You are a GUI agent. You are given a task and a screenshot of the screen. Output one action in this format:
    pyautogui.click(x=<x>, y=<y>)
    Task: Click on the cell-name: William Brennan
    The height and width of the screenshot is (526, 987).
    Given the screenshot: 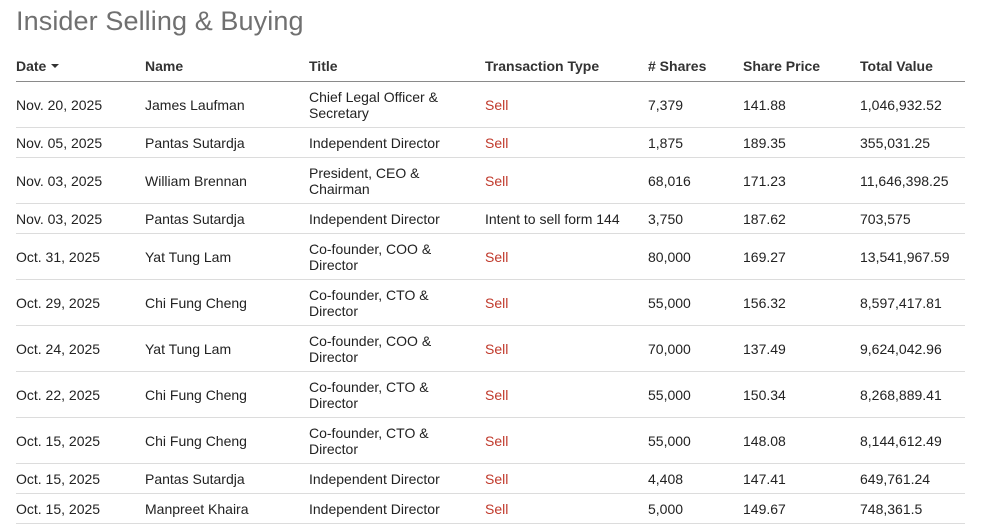 What is the action you would take?
    pyautogui.click(x=227, y=180)
    